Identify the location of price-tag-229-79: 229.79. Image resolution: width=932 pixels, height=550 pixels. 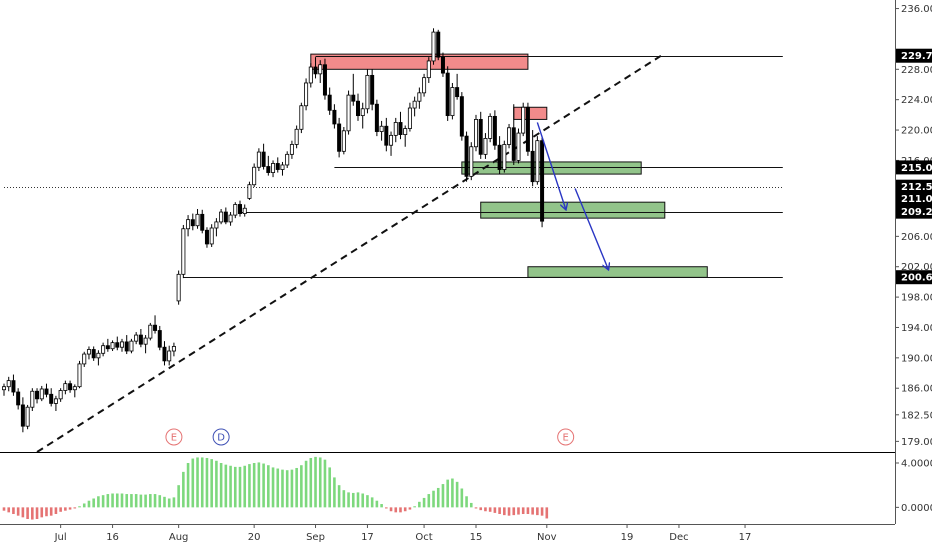
(914, 55).